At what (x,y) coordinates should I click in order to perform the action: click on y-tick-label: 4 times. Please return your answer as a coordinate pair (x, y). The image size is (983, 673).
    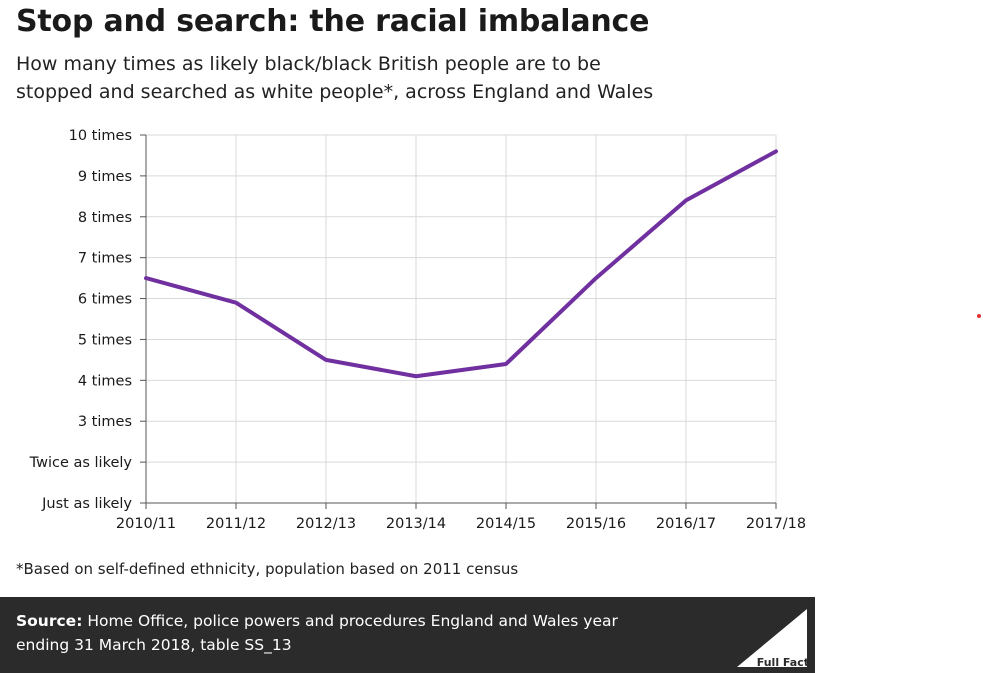
    Looking at the image, I should click on (105, 381).